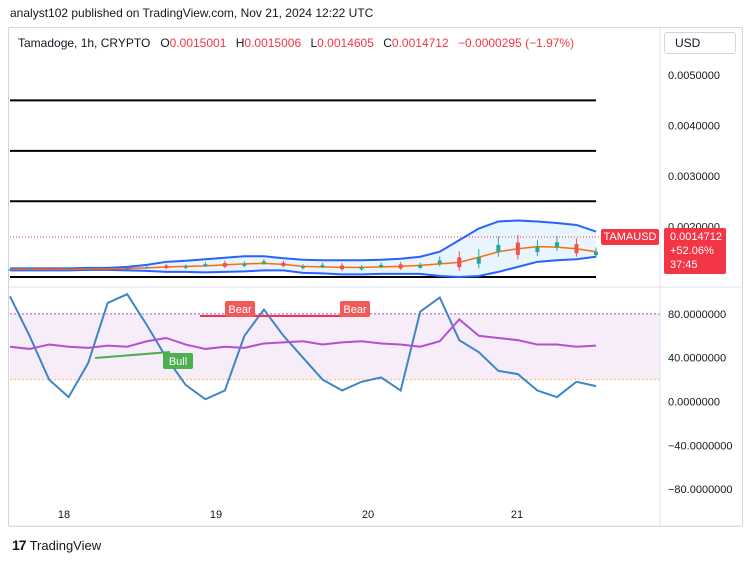 The width and height of the screenshot is (752, 562). Describe the element at coordinates (314, 43) in the screenshot. I see `low-label: L` at that location.